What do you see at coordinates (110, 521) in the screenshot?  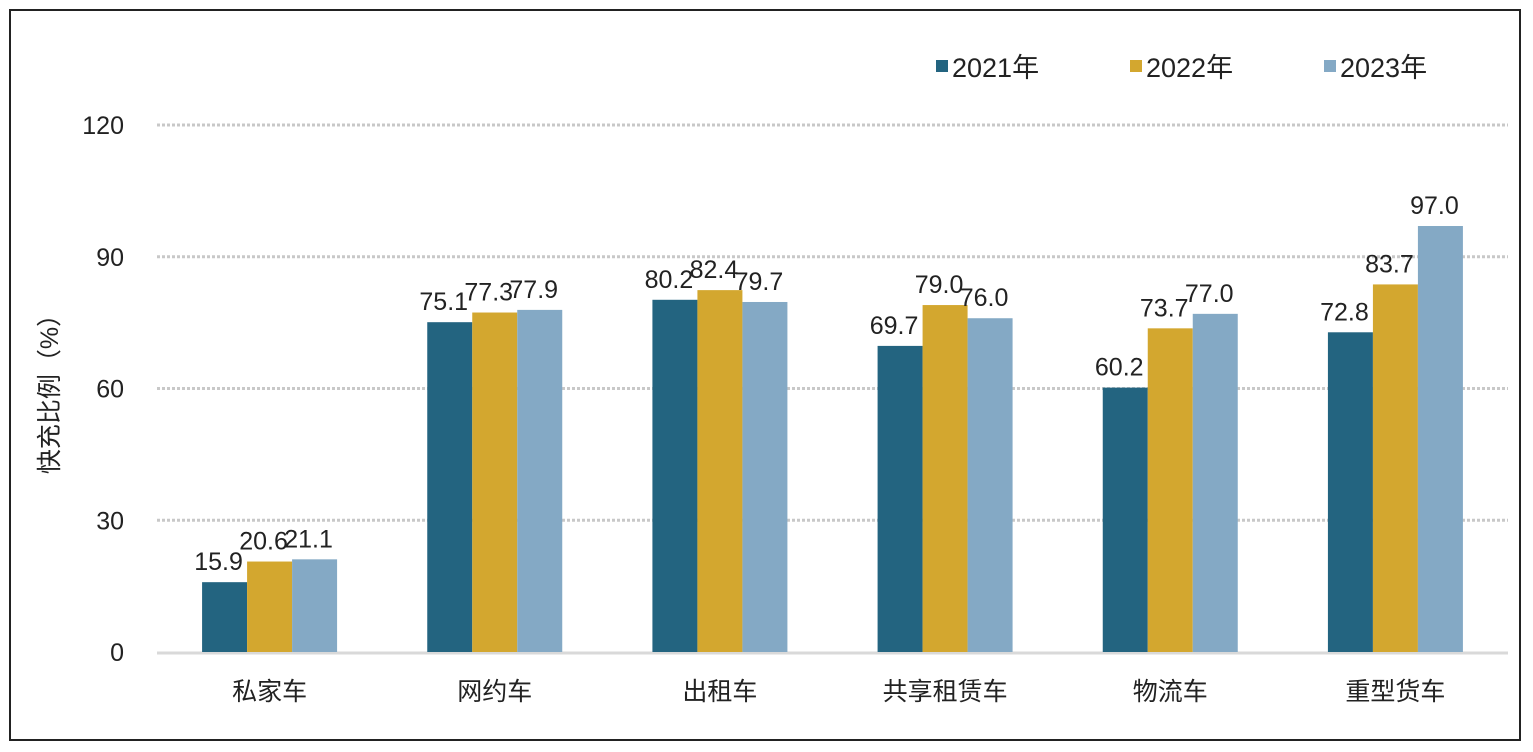 I see `y-tick-label: 30` at bounding box center [110, 521].